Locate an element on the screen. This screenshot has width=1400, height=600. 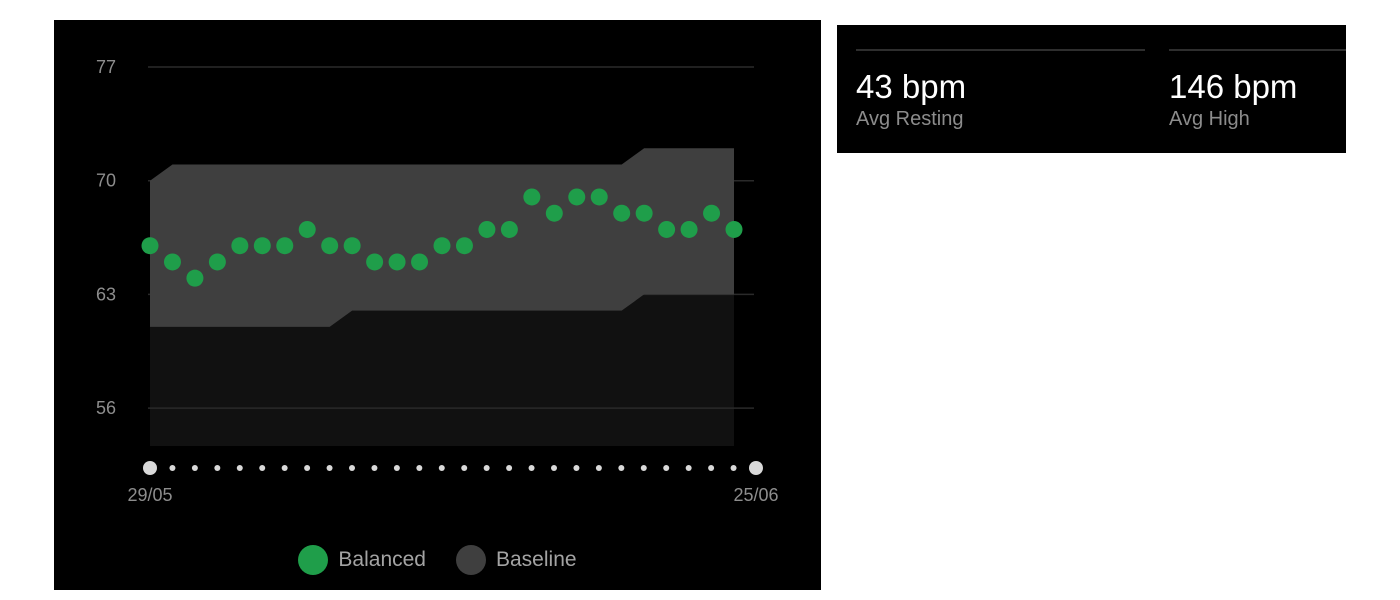
y-tick-label: 56 is located at coordinates (106, 408).